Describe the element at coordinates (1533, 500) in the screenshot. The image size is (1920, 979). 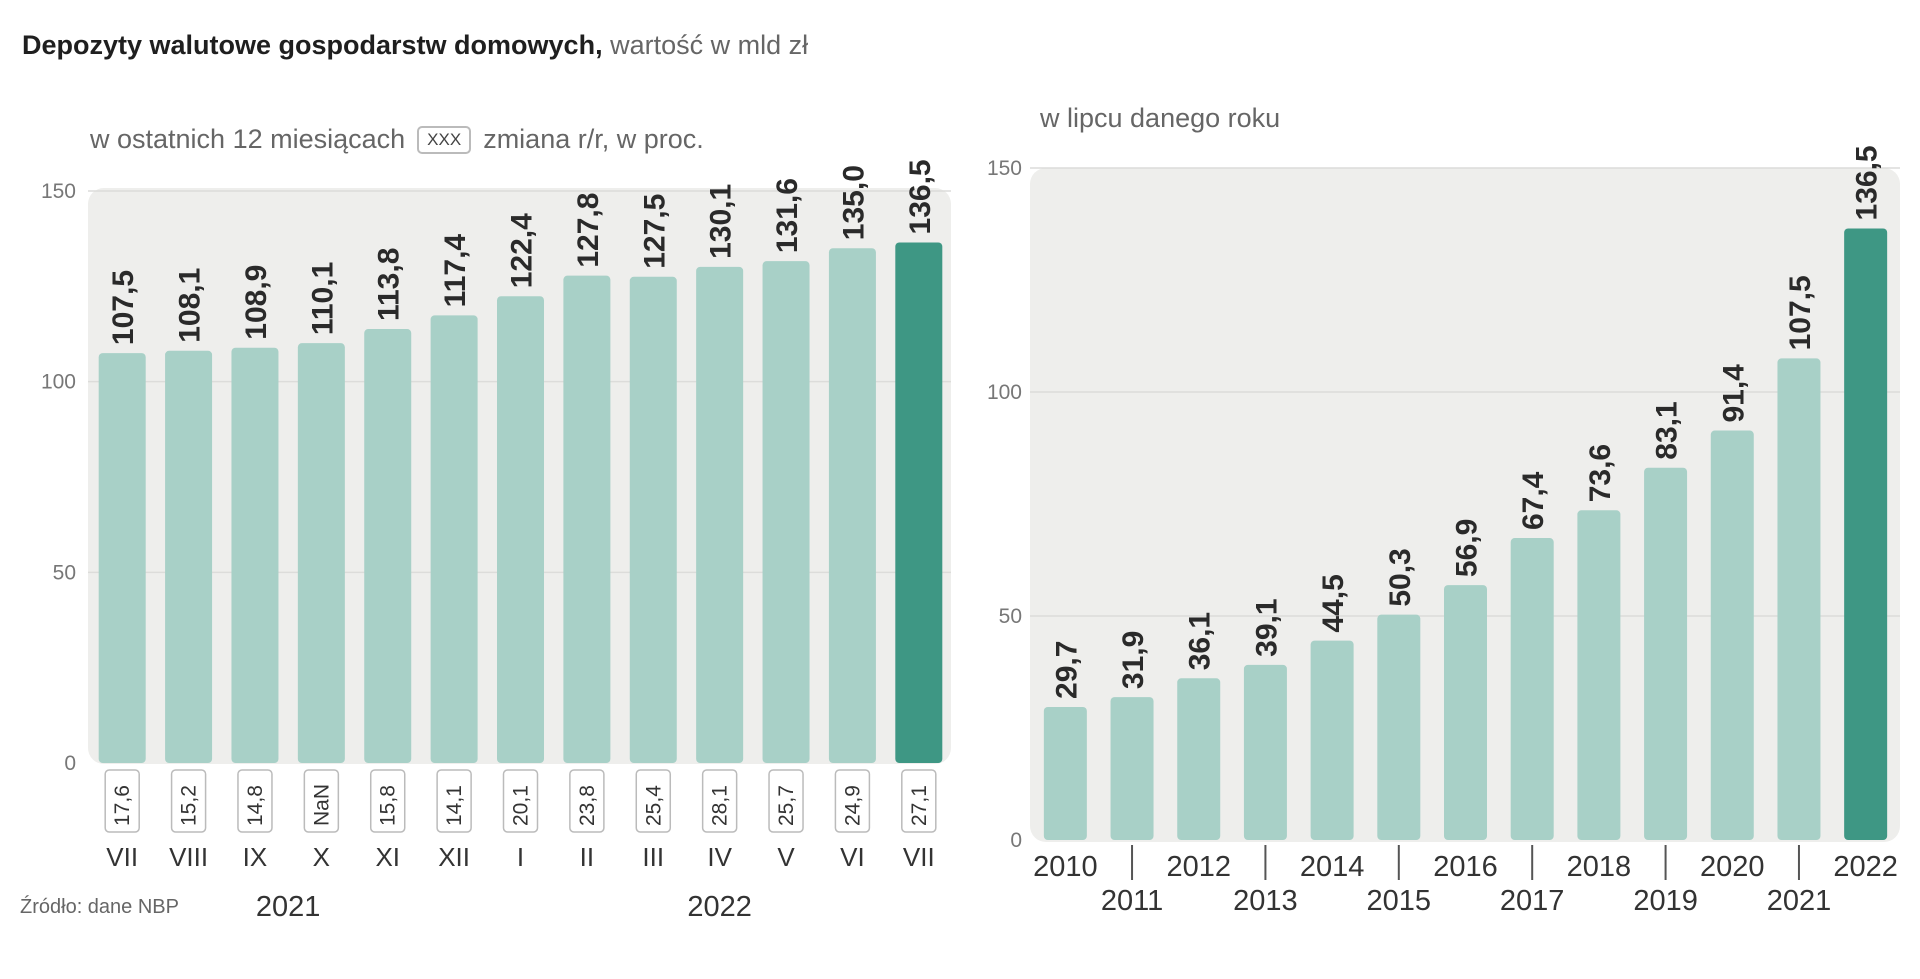
I see `bar-value-label: 67,4` at that location.